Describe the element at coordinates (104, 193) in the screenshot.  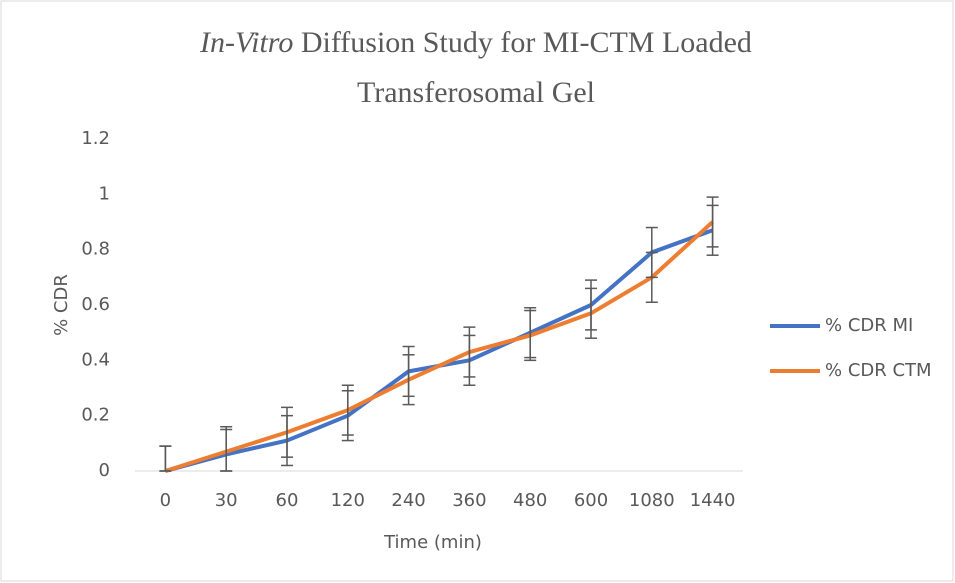
I see `y-tick-label: 1` at that location.